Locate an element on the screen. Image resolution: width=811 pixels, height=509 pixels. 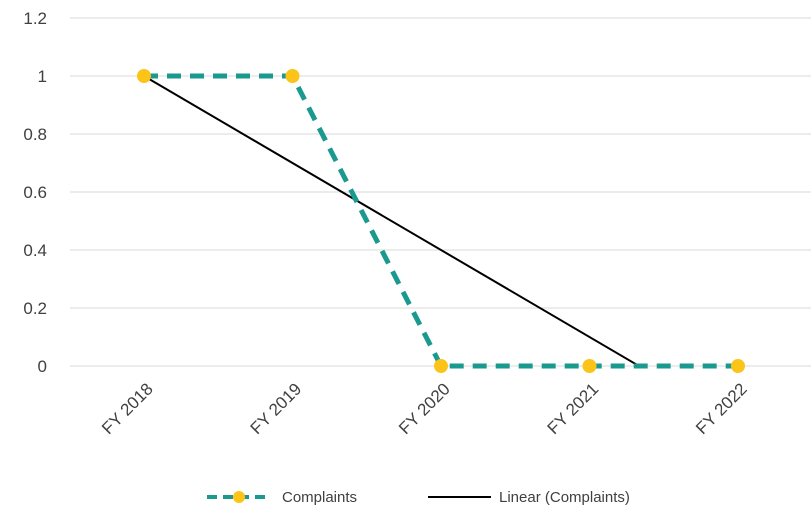
legend-complaints-label: Complaints is located at coordinates (319, 497).